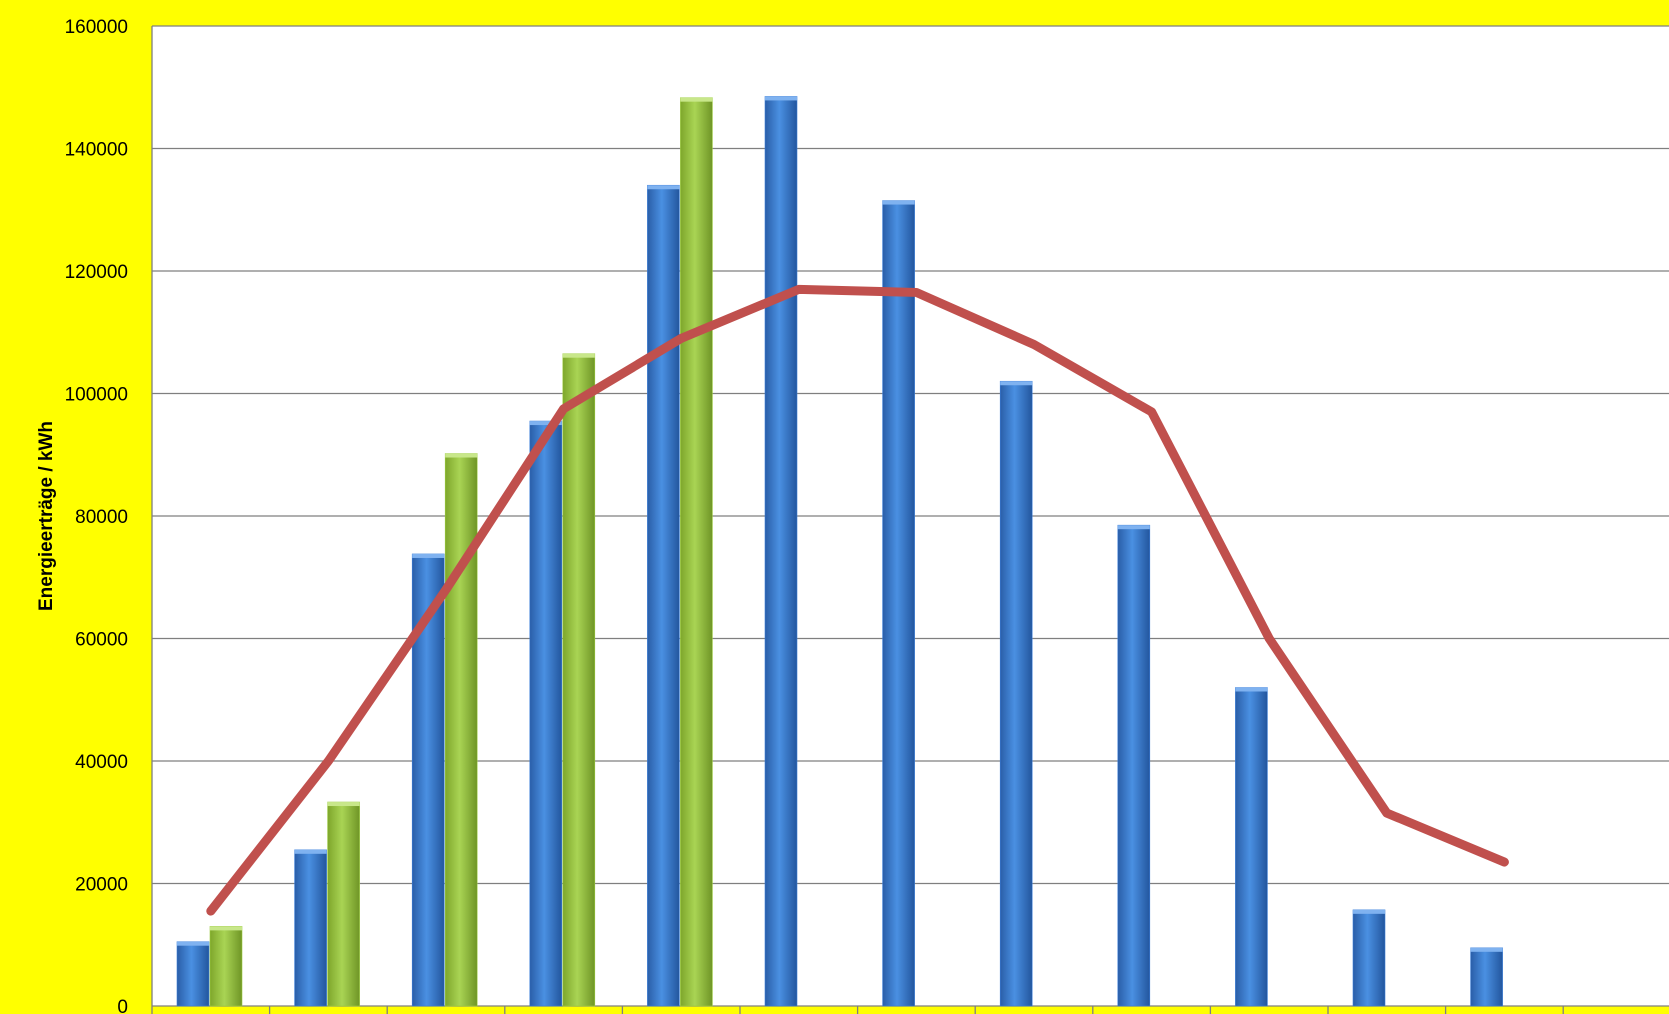 This screenshot has width=1669, height=1014. I want to click on bar-cap-series1-cat9, so click(1133, 527).